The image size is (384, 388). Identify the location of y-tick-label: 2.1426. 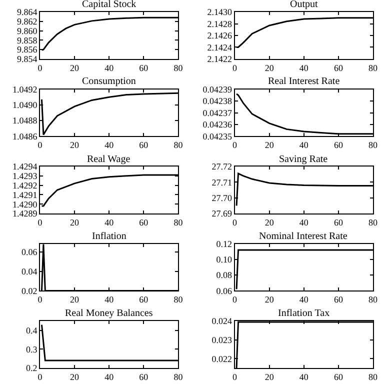
(220, 35).